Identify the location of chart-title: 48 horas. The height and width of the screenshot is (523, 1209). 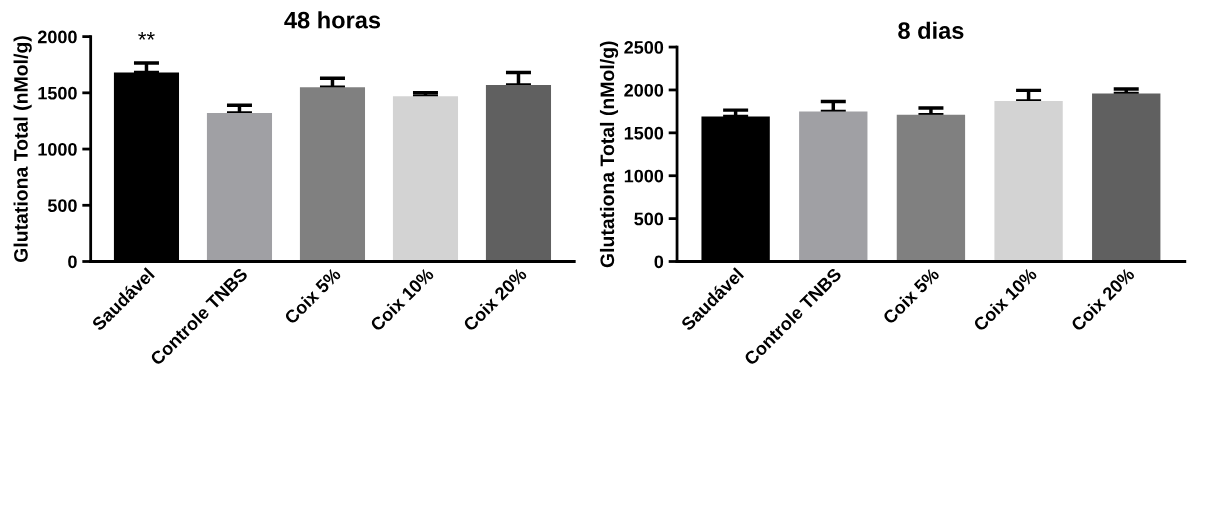
(332, 20).